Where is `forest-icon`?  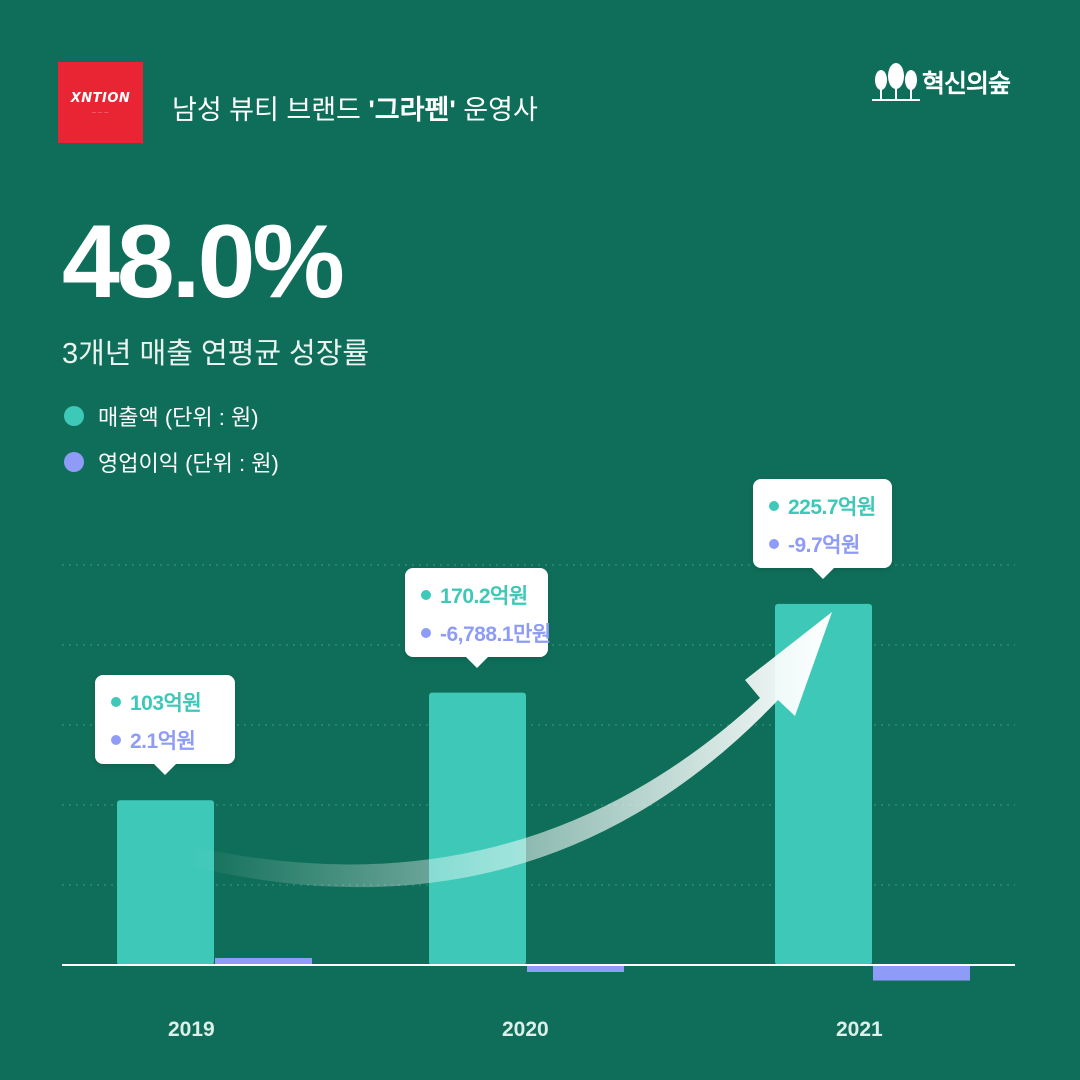
forest-icon is located at coordinates (896, 82).